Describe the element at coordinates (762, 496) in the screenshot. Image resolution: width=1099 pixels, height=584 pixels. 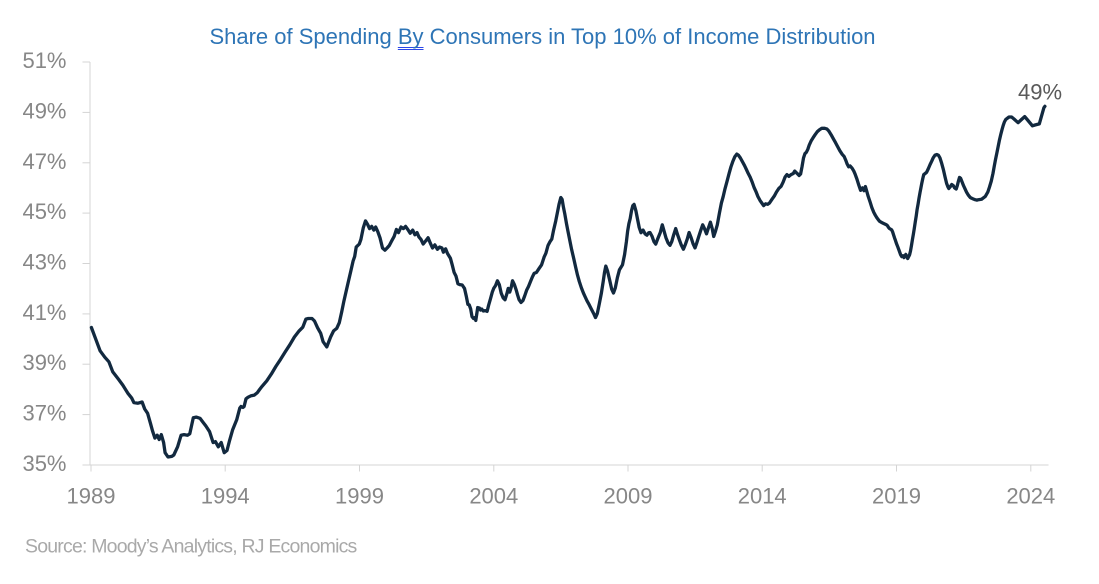
I see `svg-text: 2014` at that location.